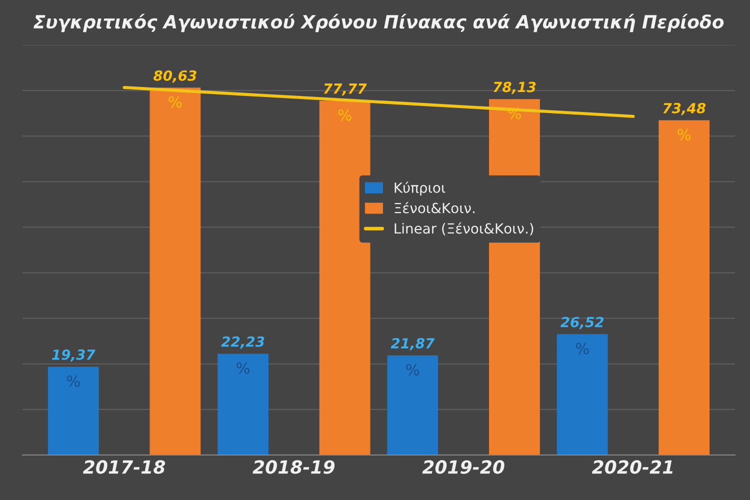  Describe the element at coordinates (632, 467) in the screenshot. I see `x-tick-label: 2020-21` at that location.